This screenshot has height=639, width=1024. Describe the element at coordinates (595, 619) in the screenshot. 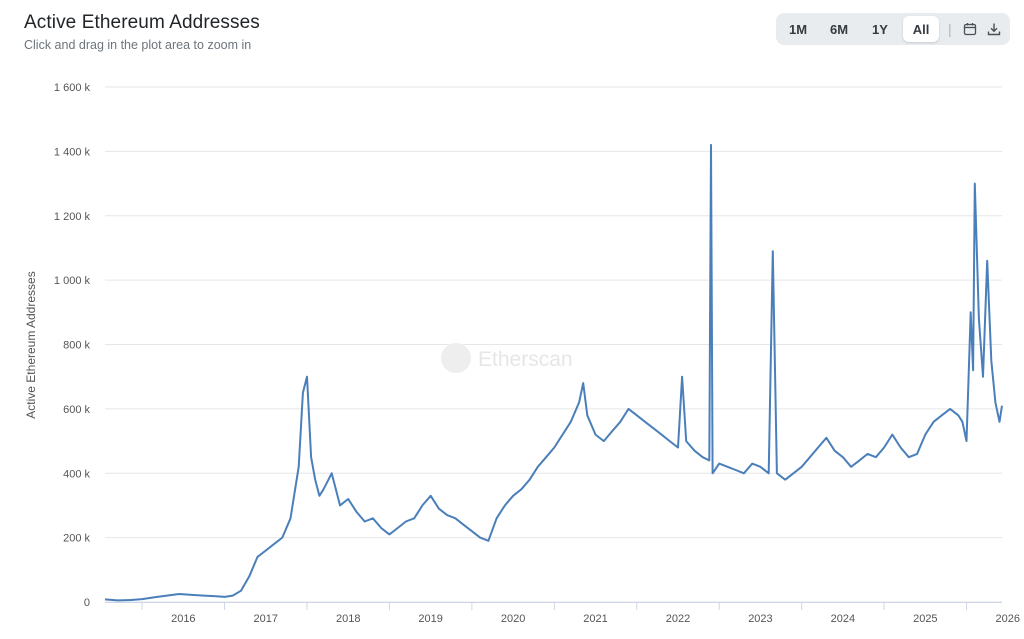

I see `x-tick-label: 2021` at that location.